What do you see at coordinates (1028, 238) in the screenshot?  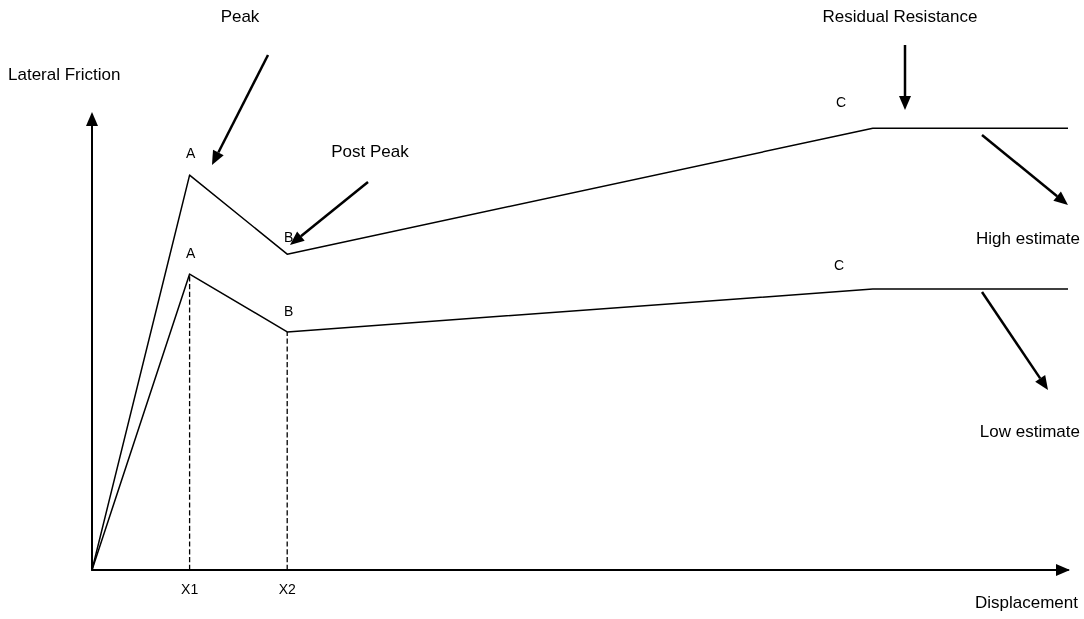 I see `annotation: High estimate` at bounding box center [1028, 238].